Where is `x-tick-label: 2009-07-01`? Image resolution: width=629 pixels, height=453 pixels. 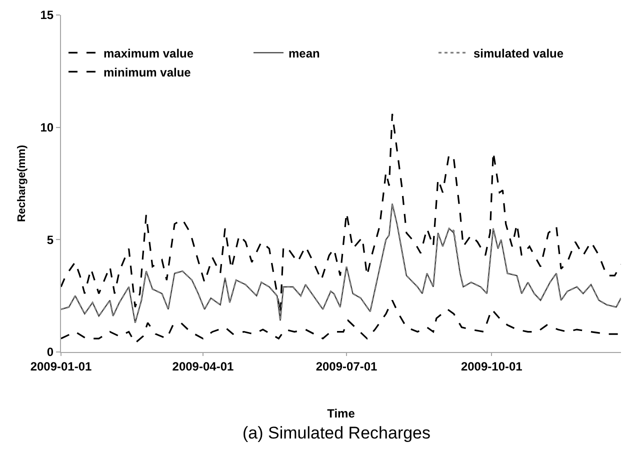 x-tick-label: 2009-07-01 is located at coordinates (347, 366).